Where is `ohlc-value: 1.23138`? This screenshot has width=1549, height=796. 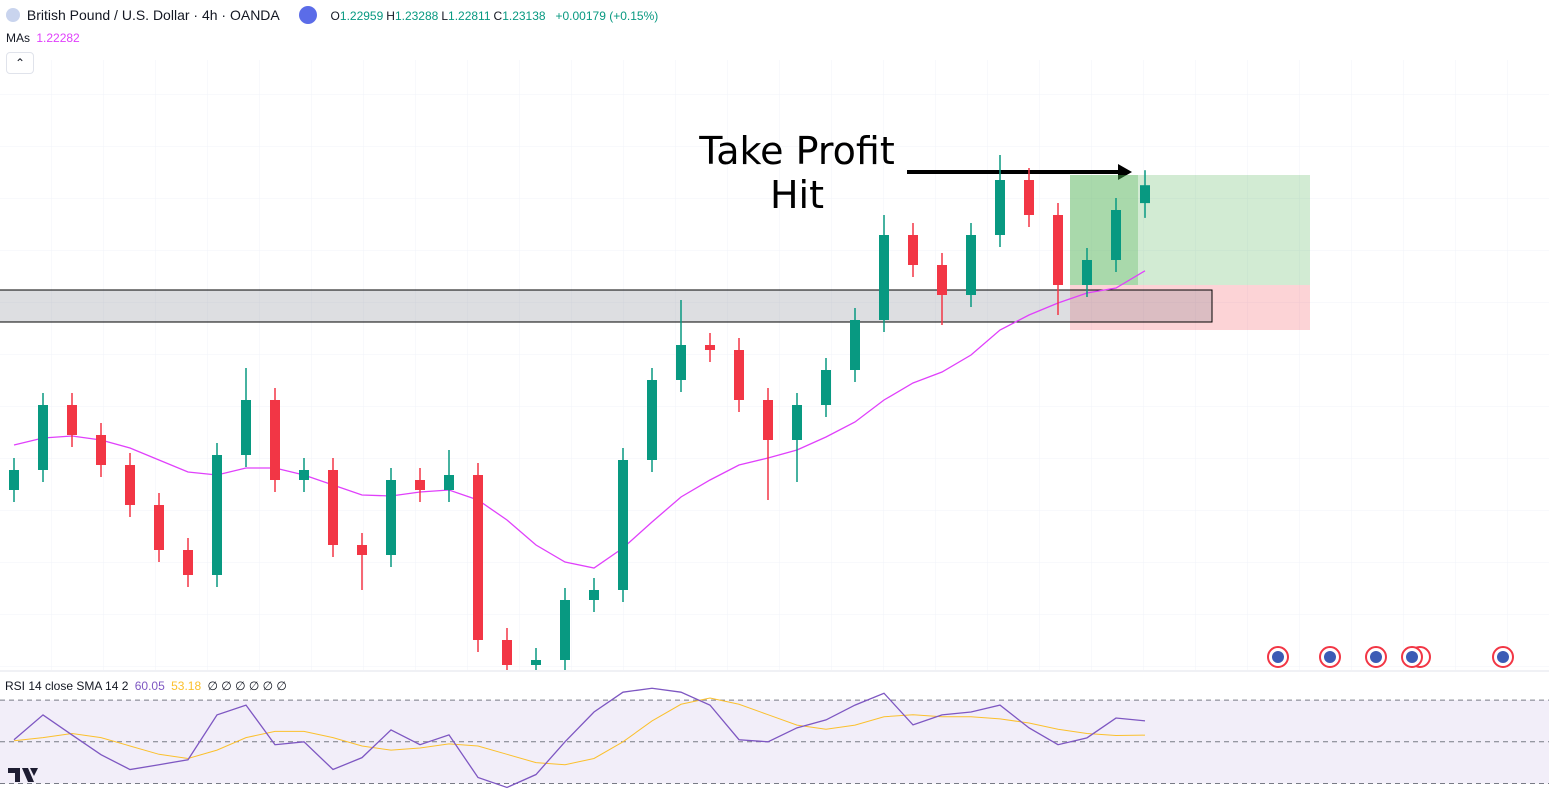 ohlc-value: 1.23138 is located at coordinates (524, 16).